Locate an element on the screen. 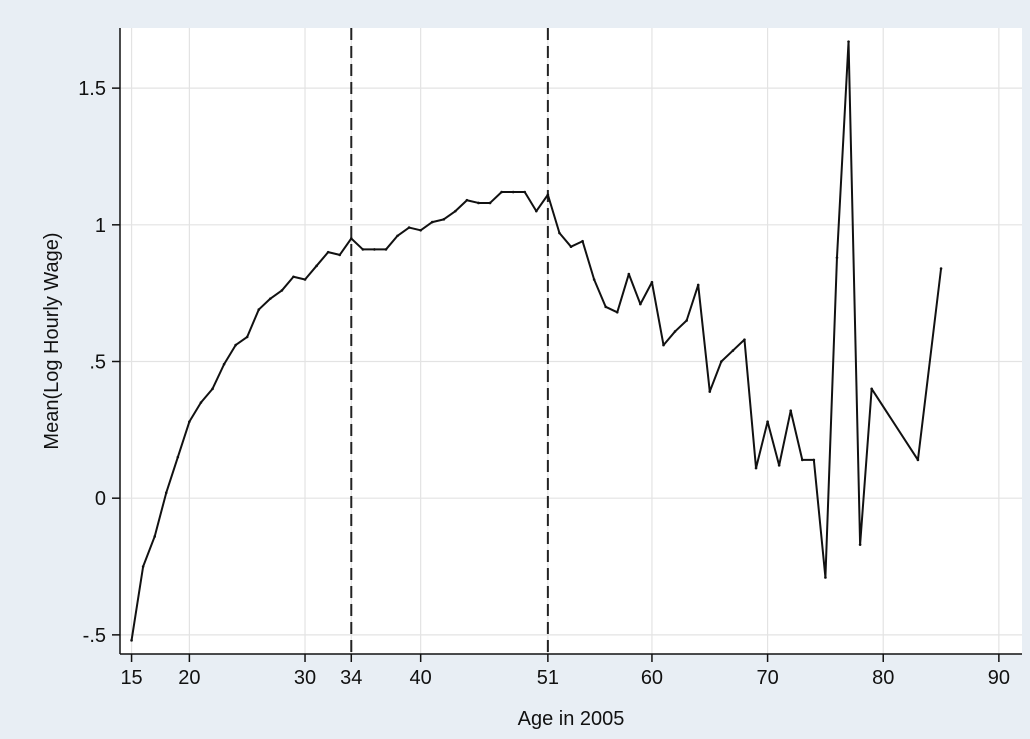  x-tick-label: 15 is located at coordinates (131, 678).